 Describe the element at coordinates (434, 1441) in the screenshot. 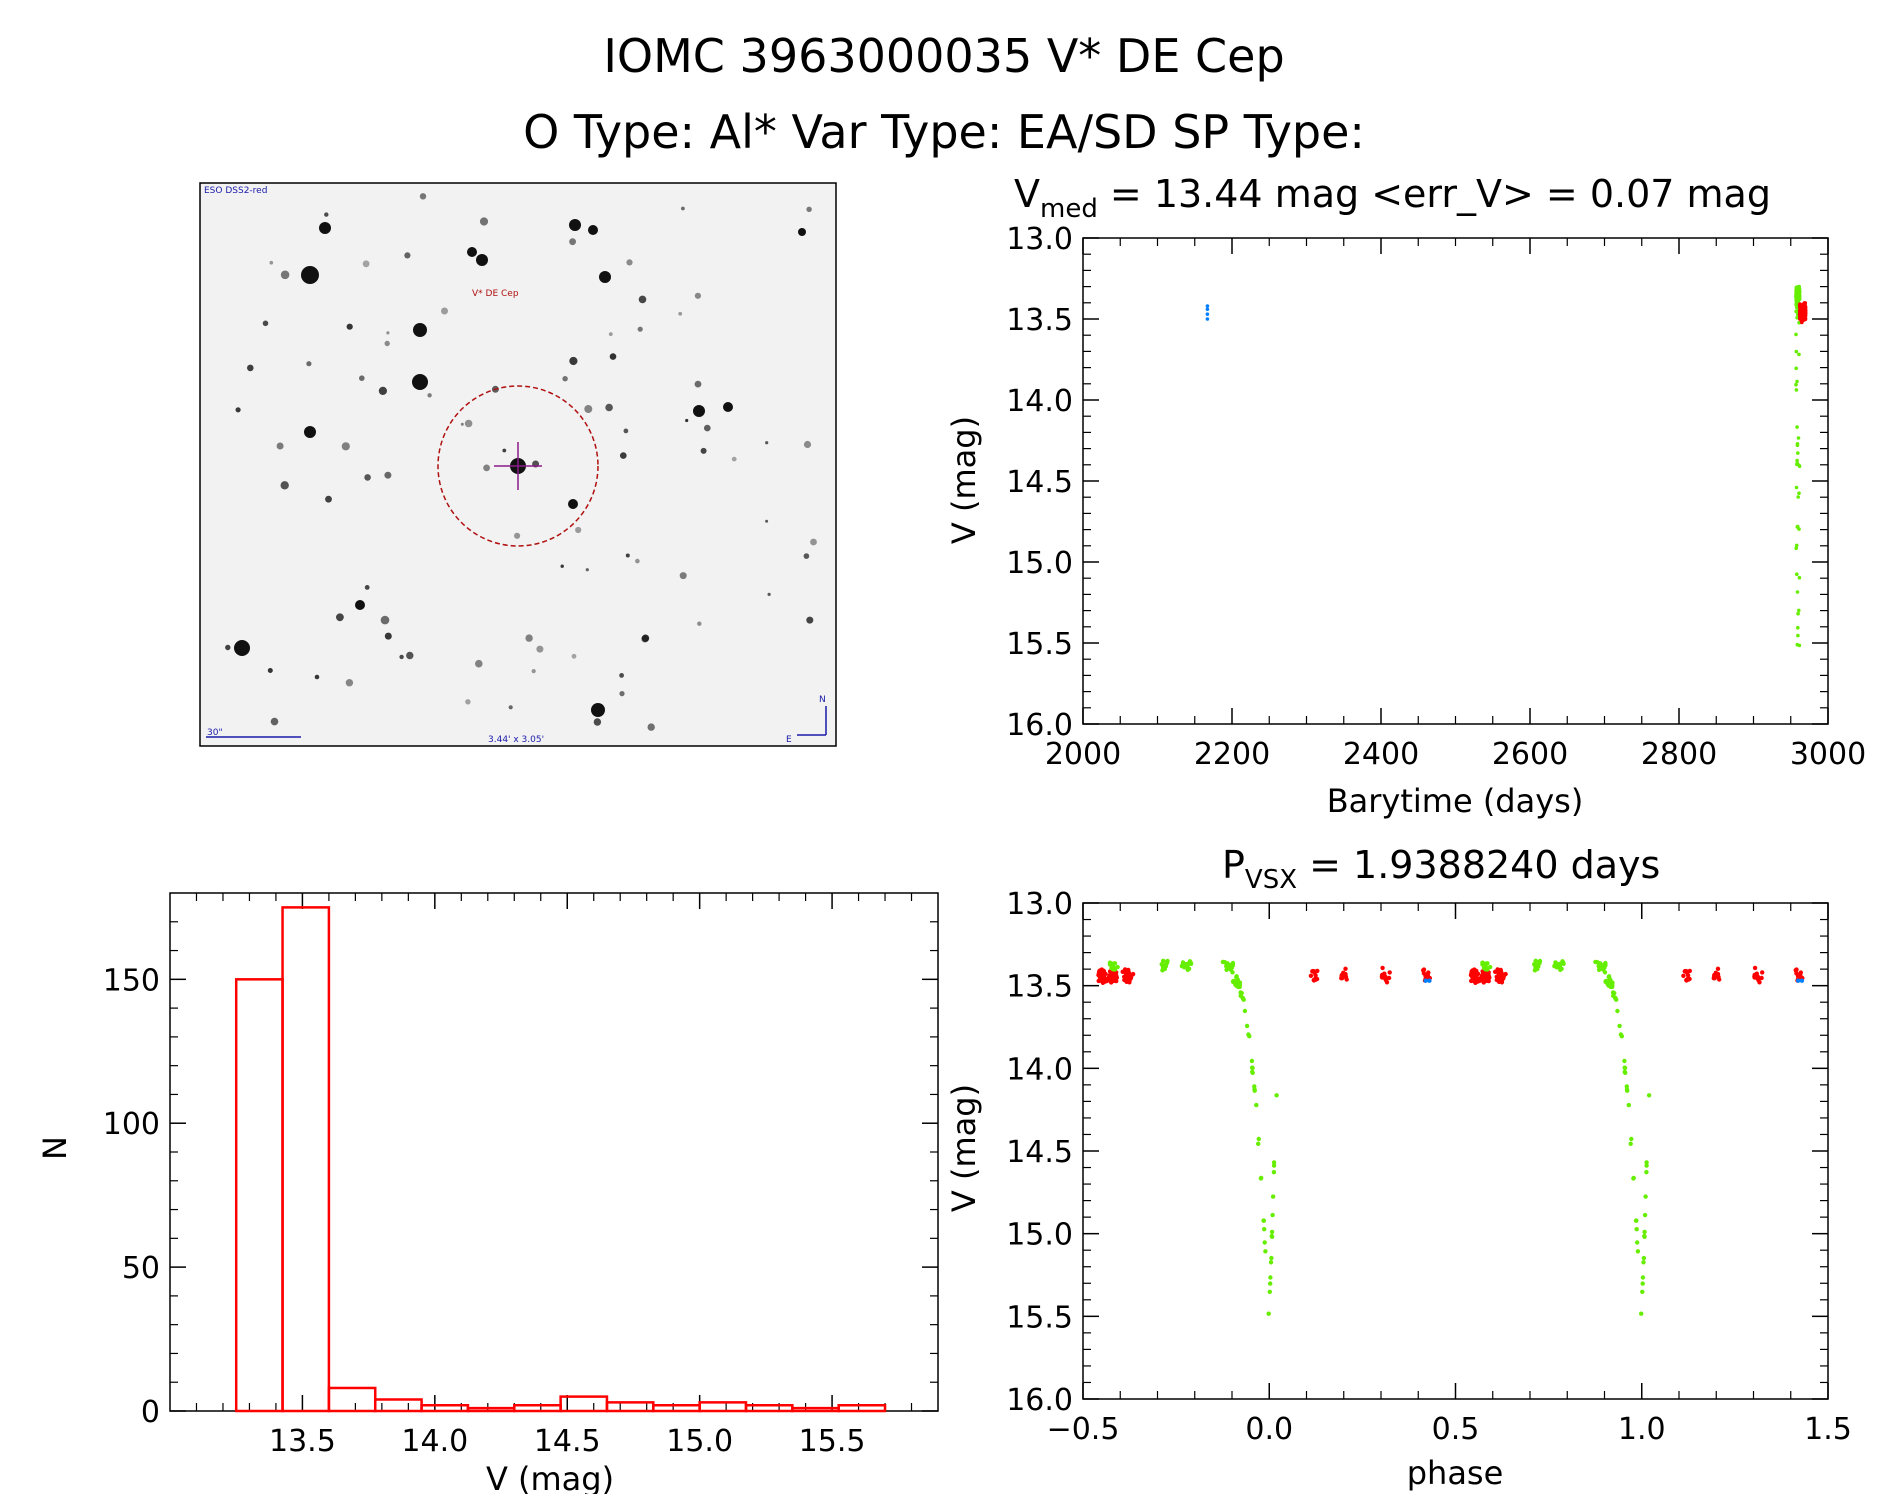

I see `histogram-xtick-label: 14.0` at that location.